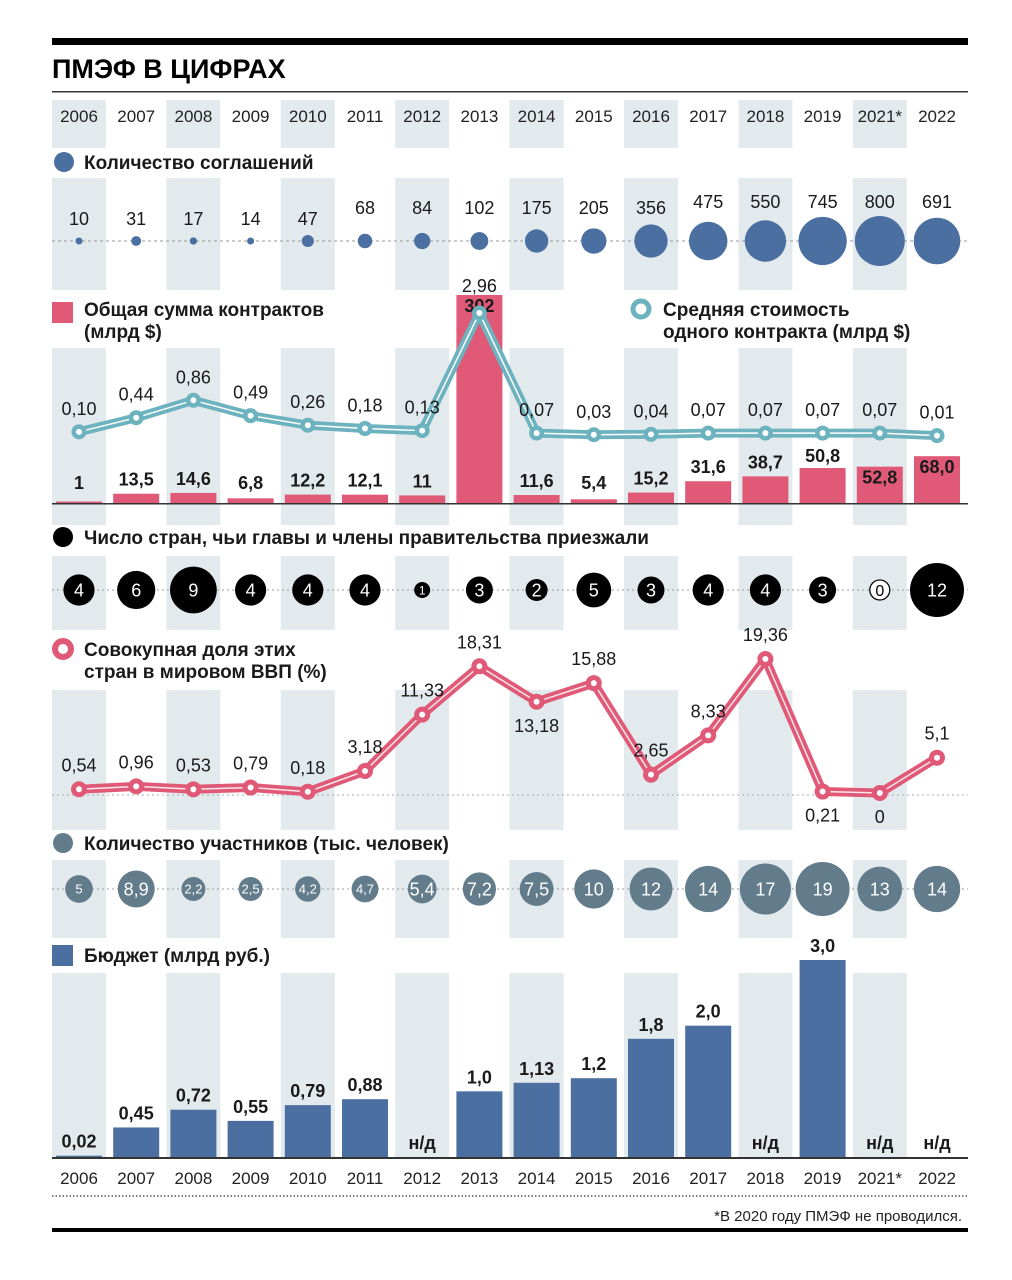 This screenshot has width=1012, height=1280. What do you see at coordinates (651, 590) in the screenshot?
I see `country-value-label: 3` at bounding box center [651, 590].